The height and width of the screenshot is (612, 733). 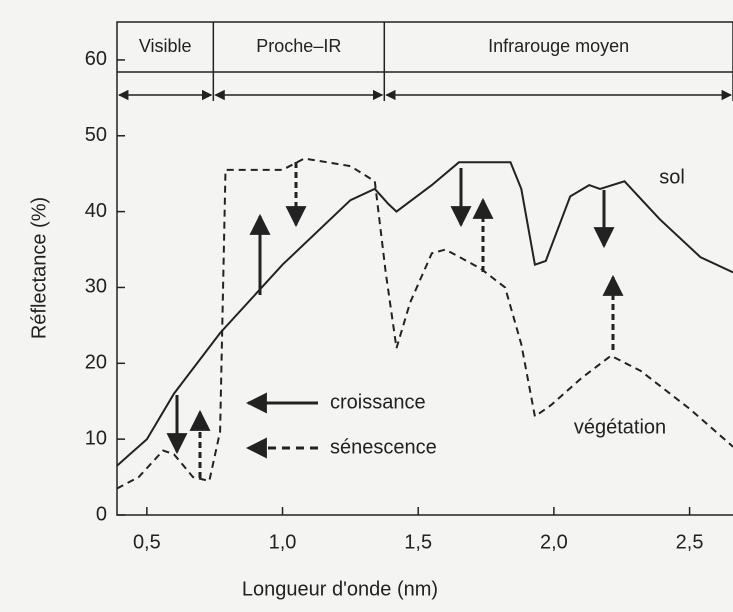 What do you see at coordinates (340, 589) in the screenshot?
I see `x-axis-title: Longueur d'onde (nm)` at bounding box center [340, 589].